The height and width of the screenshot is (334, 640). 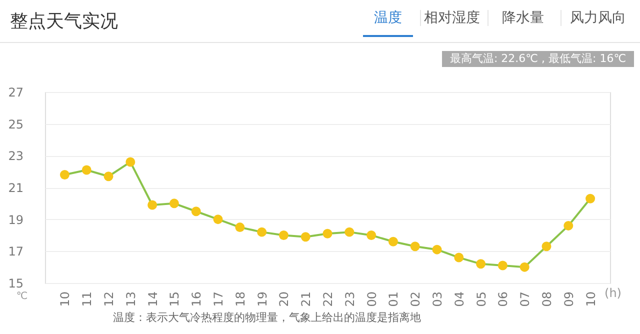 What do you see at coordinates (16, 283) in the screenshot?
I see `y-tick-label: 15` at bounding box center [16, 283].